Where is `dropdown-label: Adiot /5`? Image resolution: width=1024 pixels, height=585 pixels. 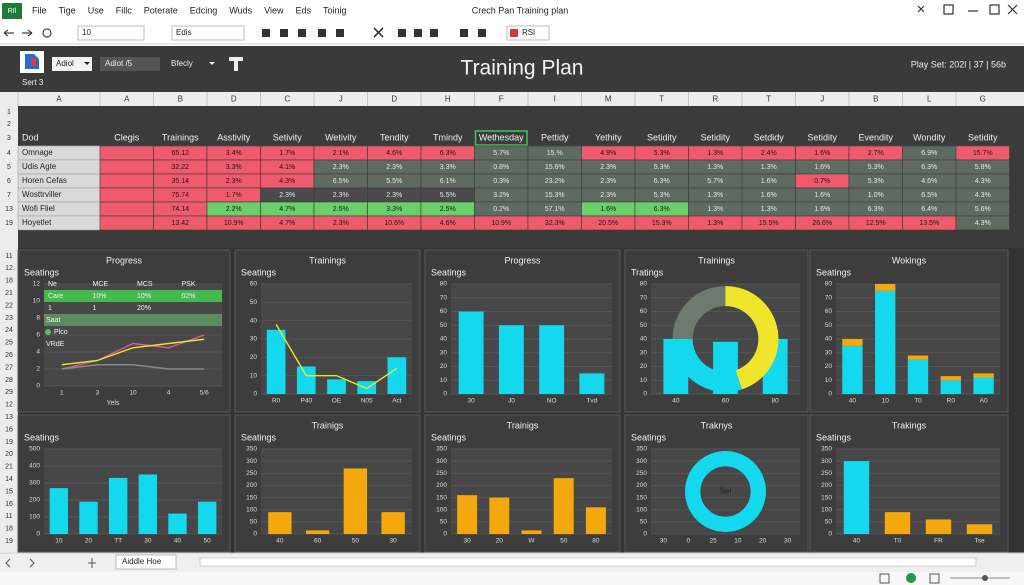 dropdown-label: Adiot /5 is located at coordinates (119, 63).